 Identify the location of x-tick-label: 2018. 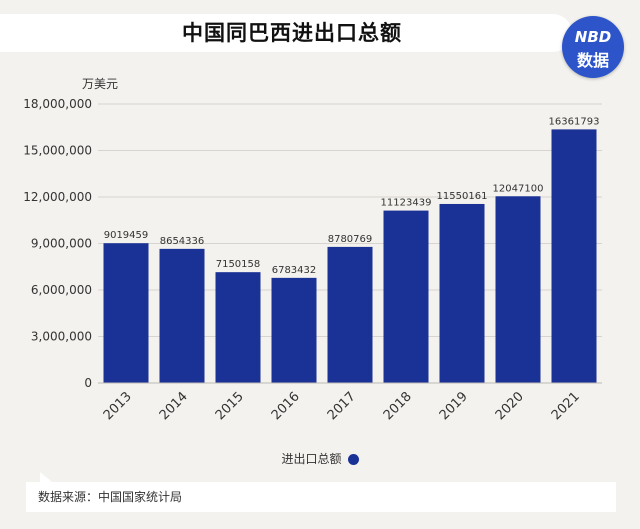
(398, 406).